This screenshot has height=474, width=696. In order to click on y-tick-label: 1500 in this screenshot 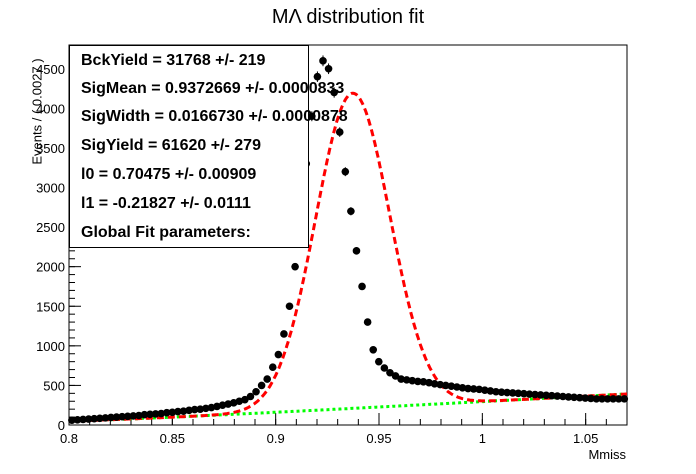, I will do `click(50, 306)`.